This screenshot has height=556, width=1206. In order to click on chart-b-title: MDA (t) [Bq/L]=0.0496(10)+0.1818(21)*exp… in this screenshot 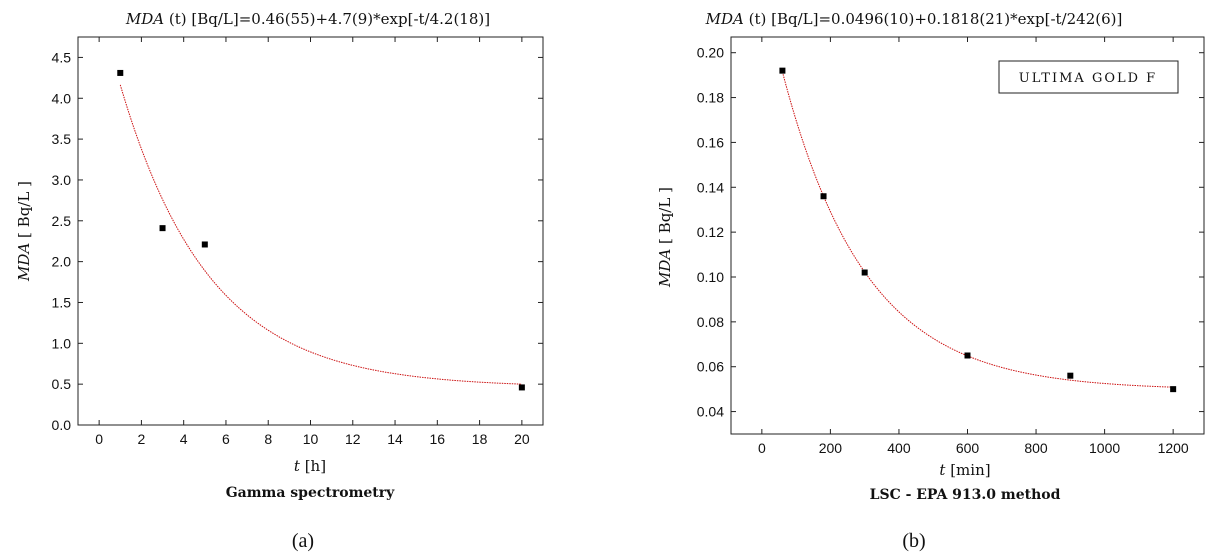, I will do `click(914, 19)`.